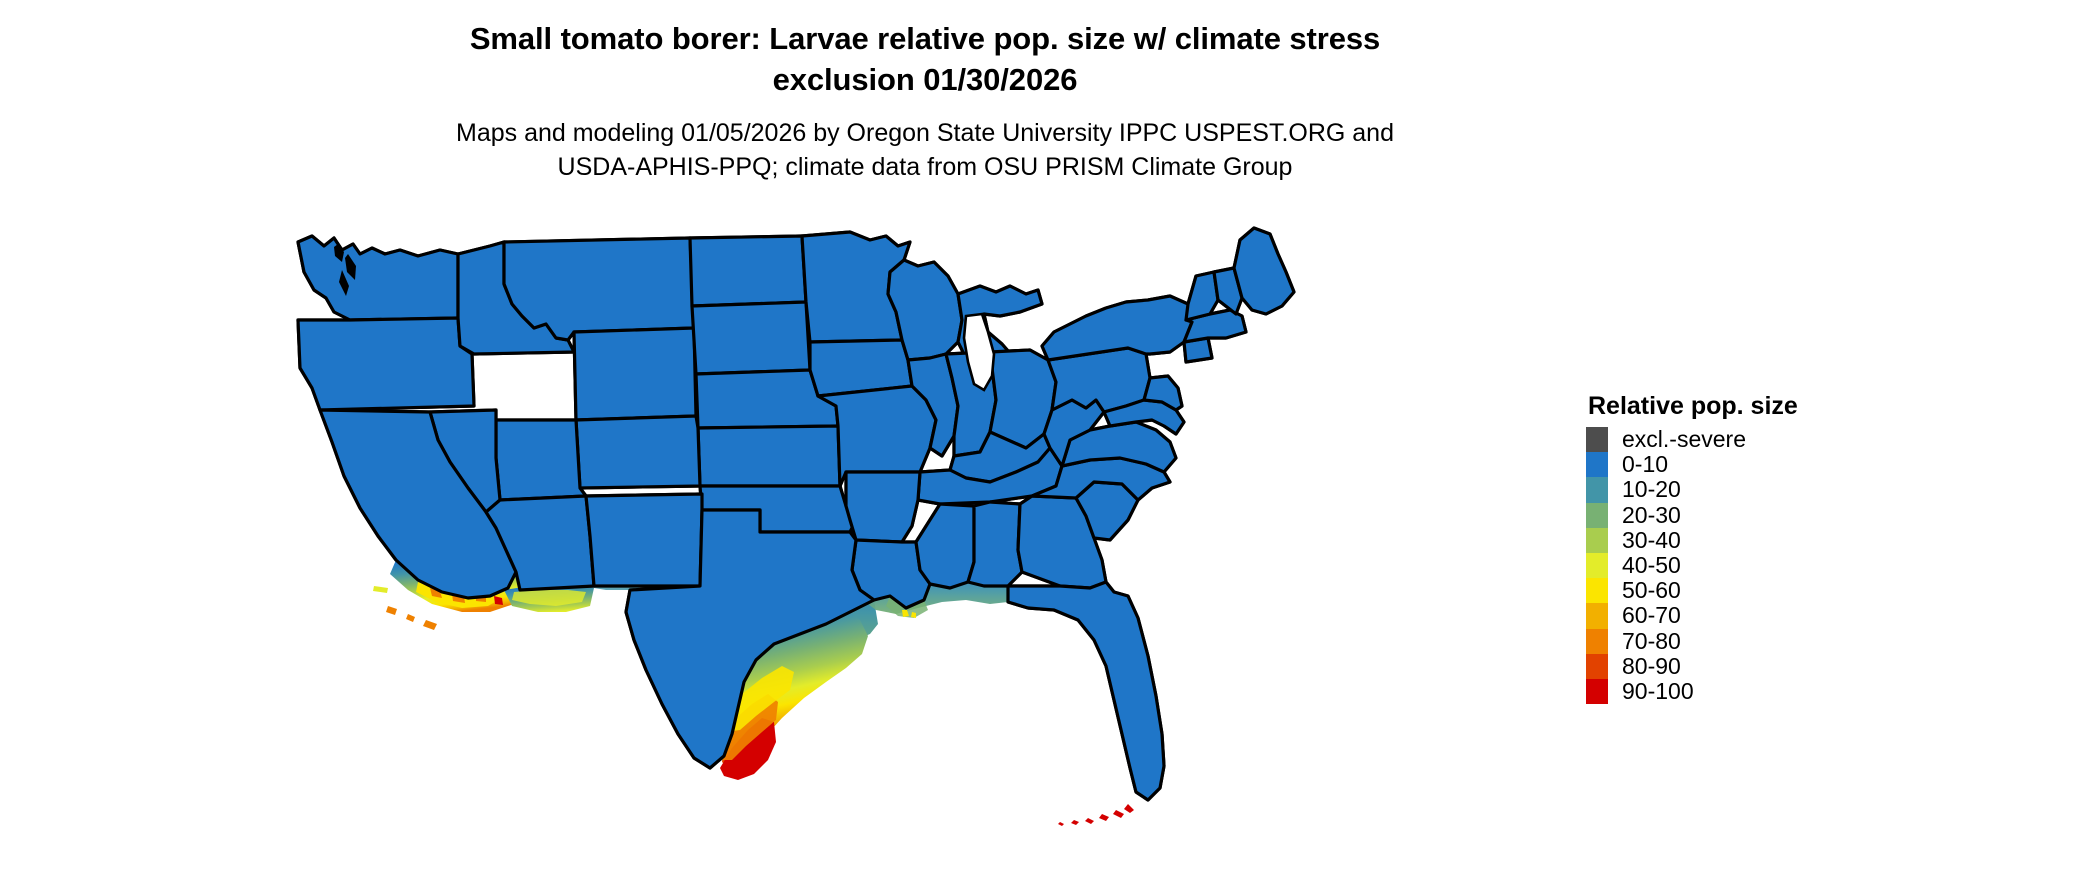 This screenshot has height=892, width=2100. What do you see at coordinates (1736, 691) in the screenshot?
I see `legend-row: 90-100` at bounding box center [1736, 691].